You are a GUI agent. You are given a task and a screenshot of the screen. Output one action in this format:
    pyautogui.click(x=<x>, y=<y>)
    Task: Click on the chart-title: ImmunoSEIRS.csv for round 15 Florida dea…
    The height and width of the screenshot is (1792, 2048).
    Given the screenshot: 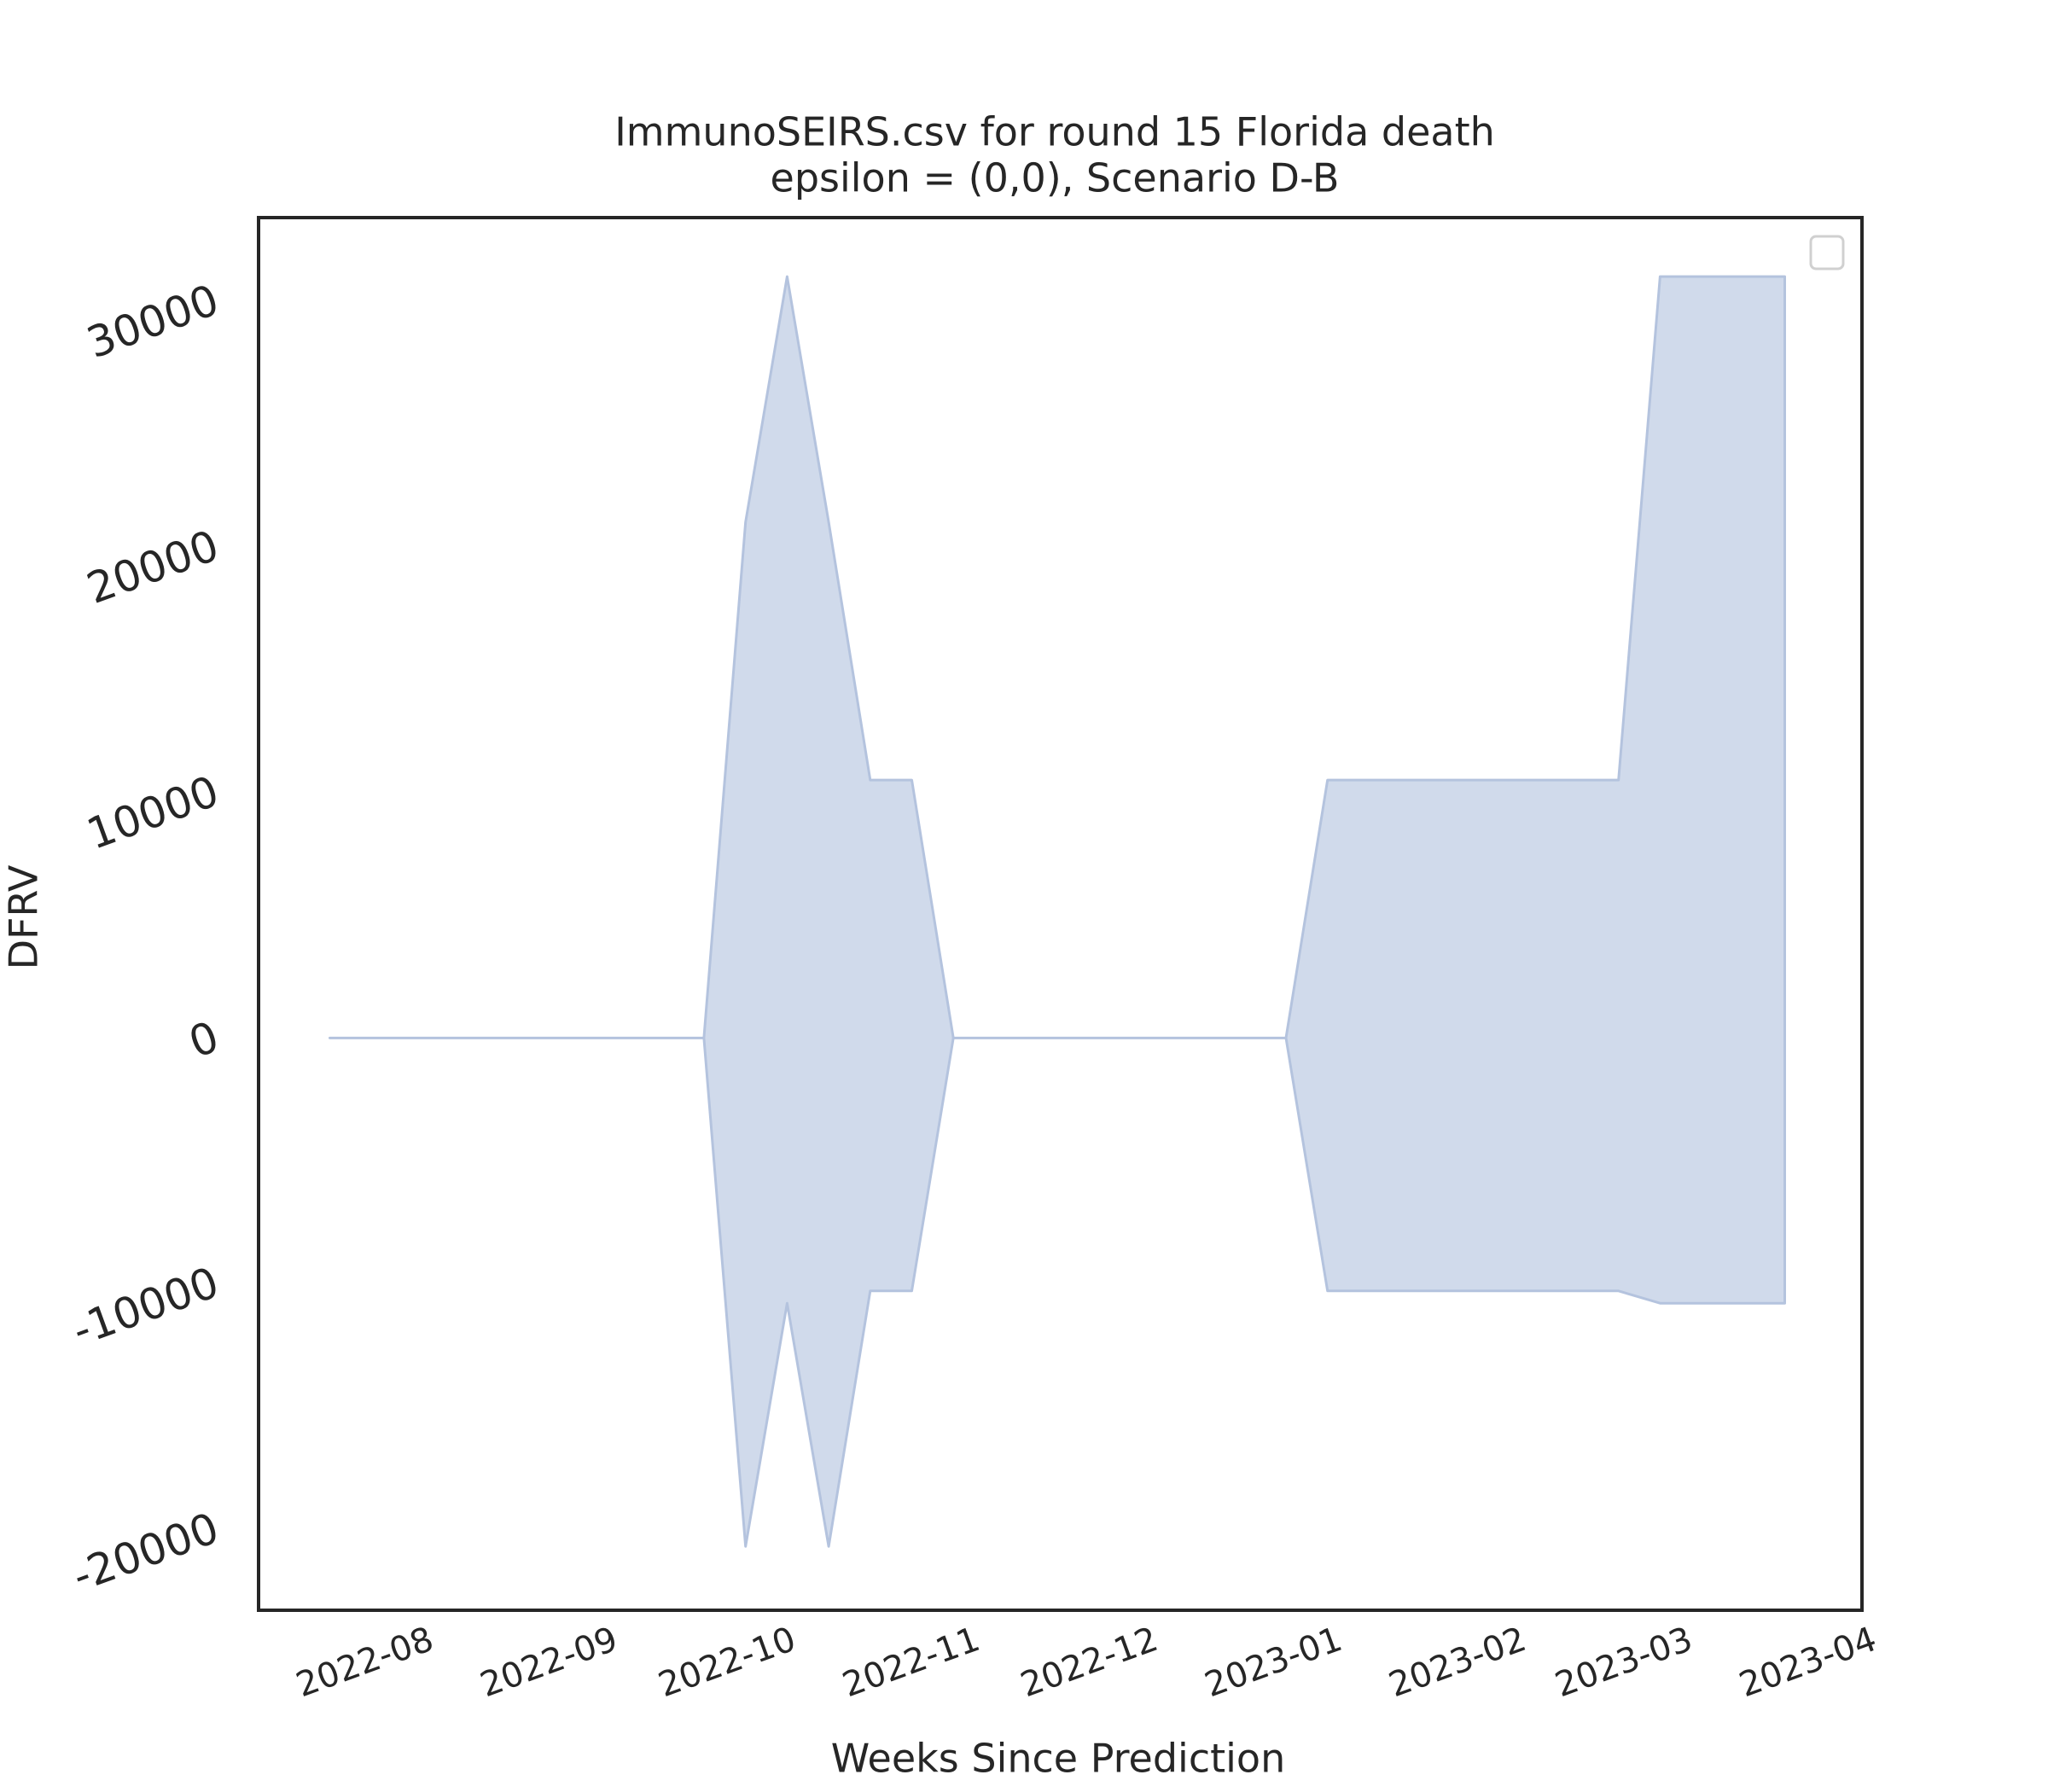 What is the action you would take?
    pyautogui.click(x=1054, y=132)
    